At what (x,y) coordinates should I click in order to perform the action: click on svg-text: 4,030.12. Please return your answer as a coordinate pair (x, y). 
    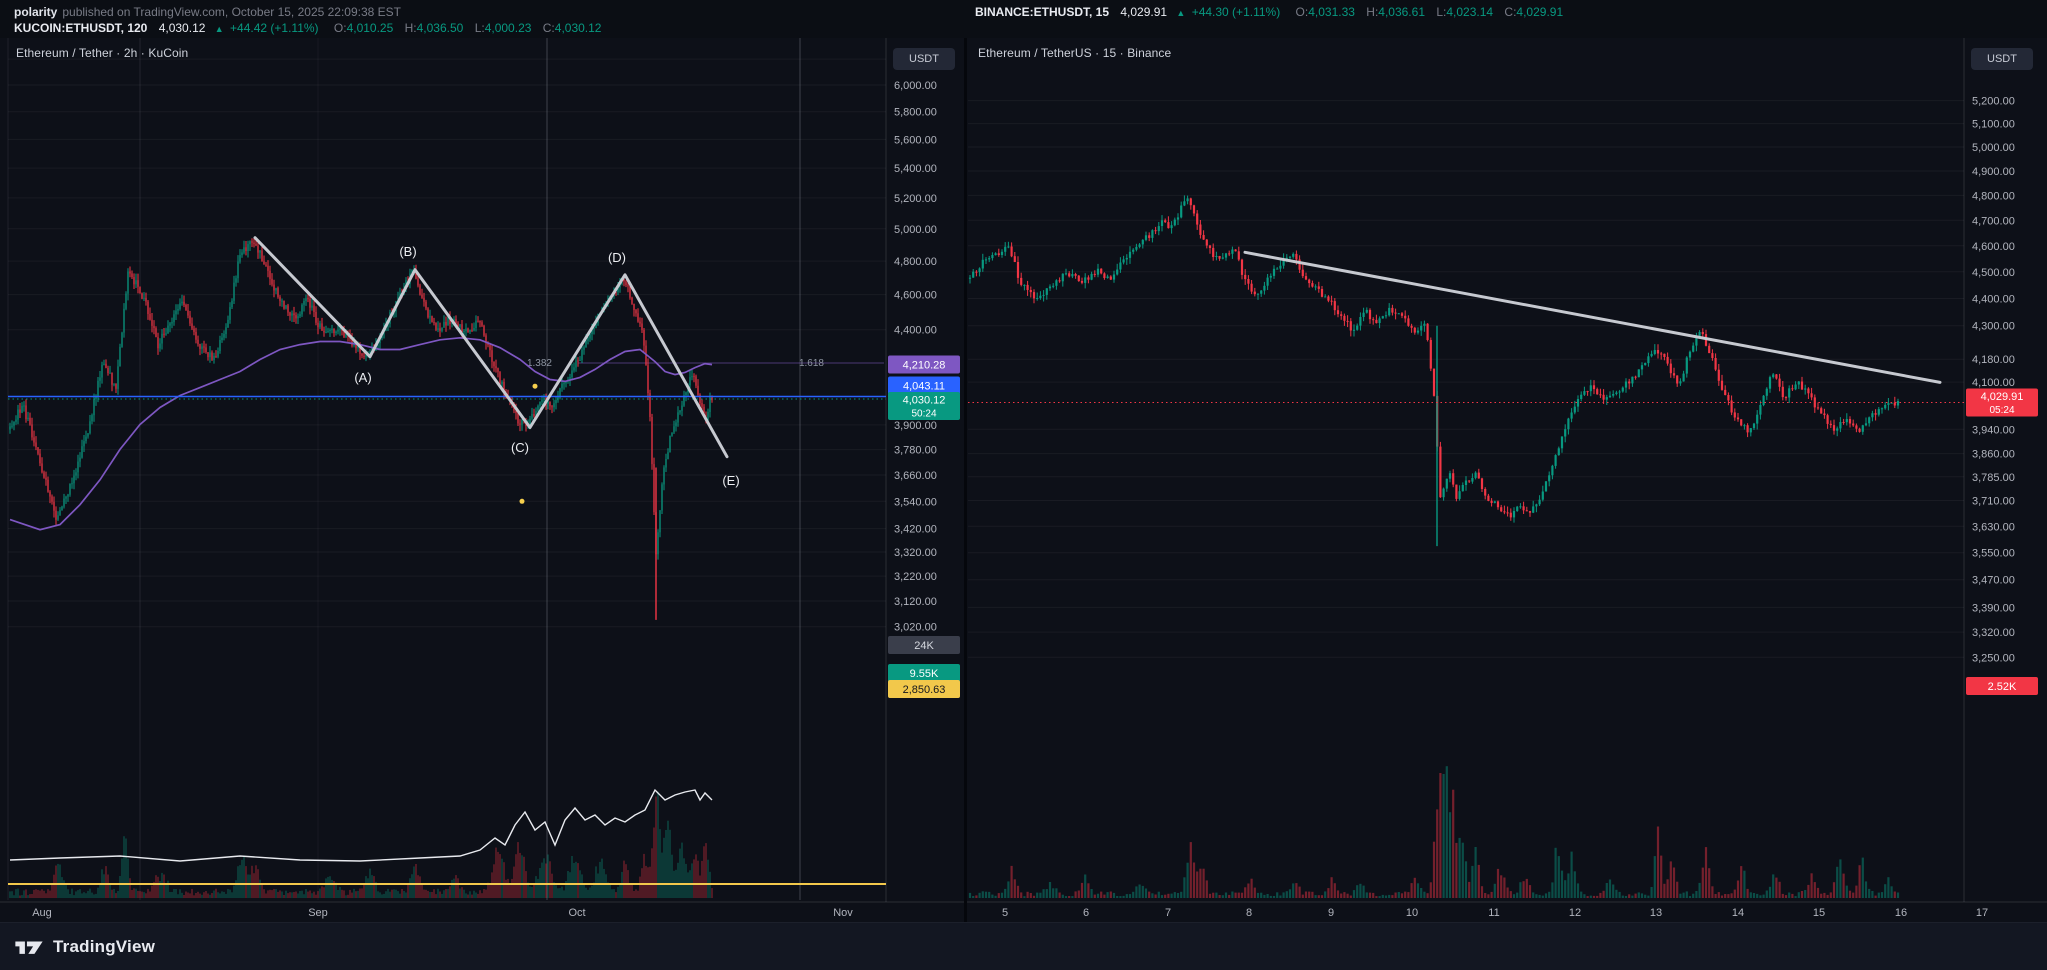
    Looking at the image, I should click on (924, 401).